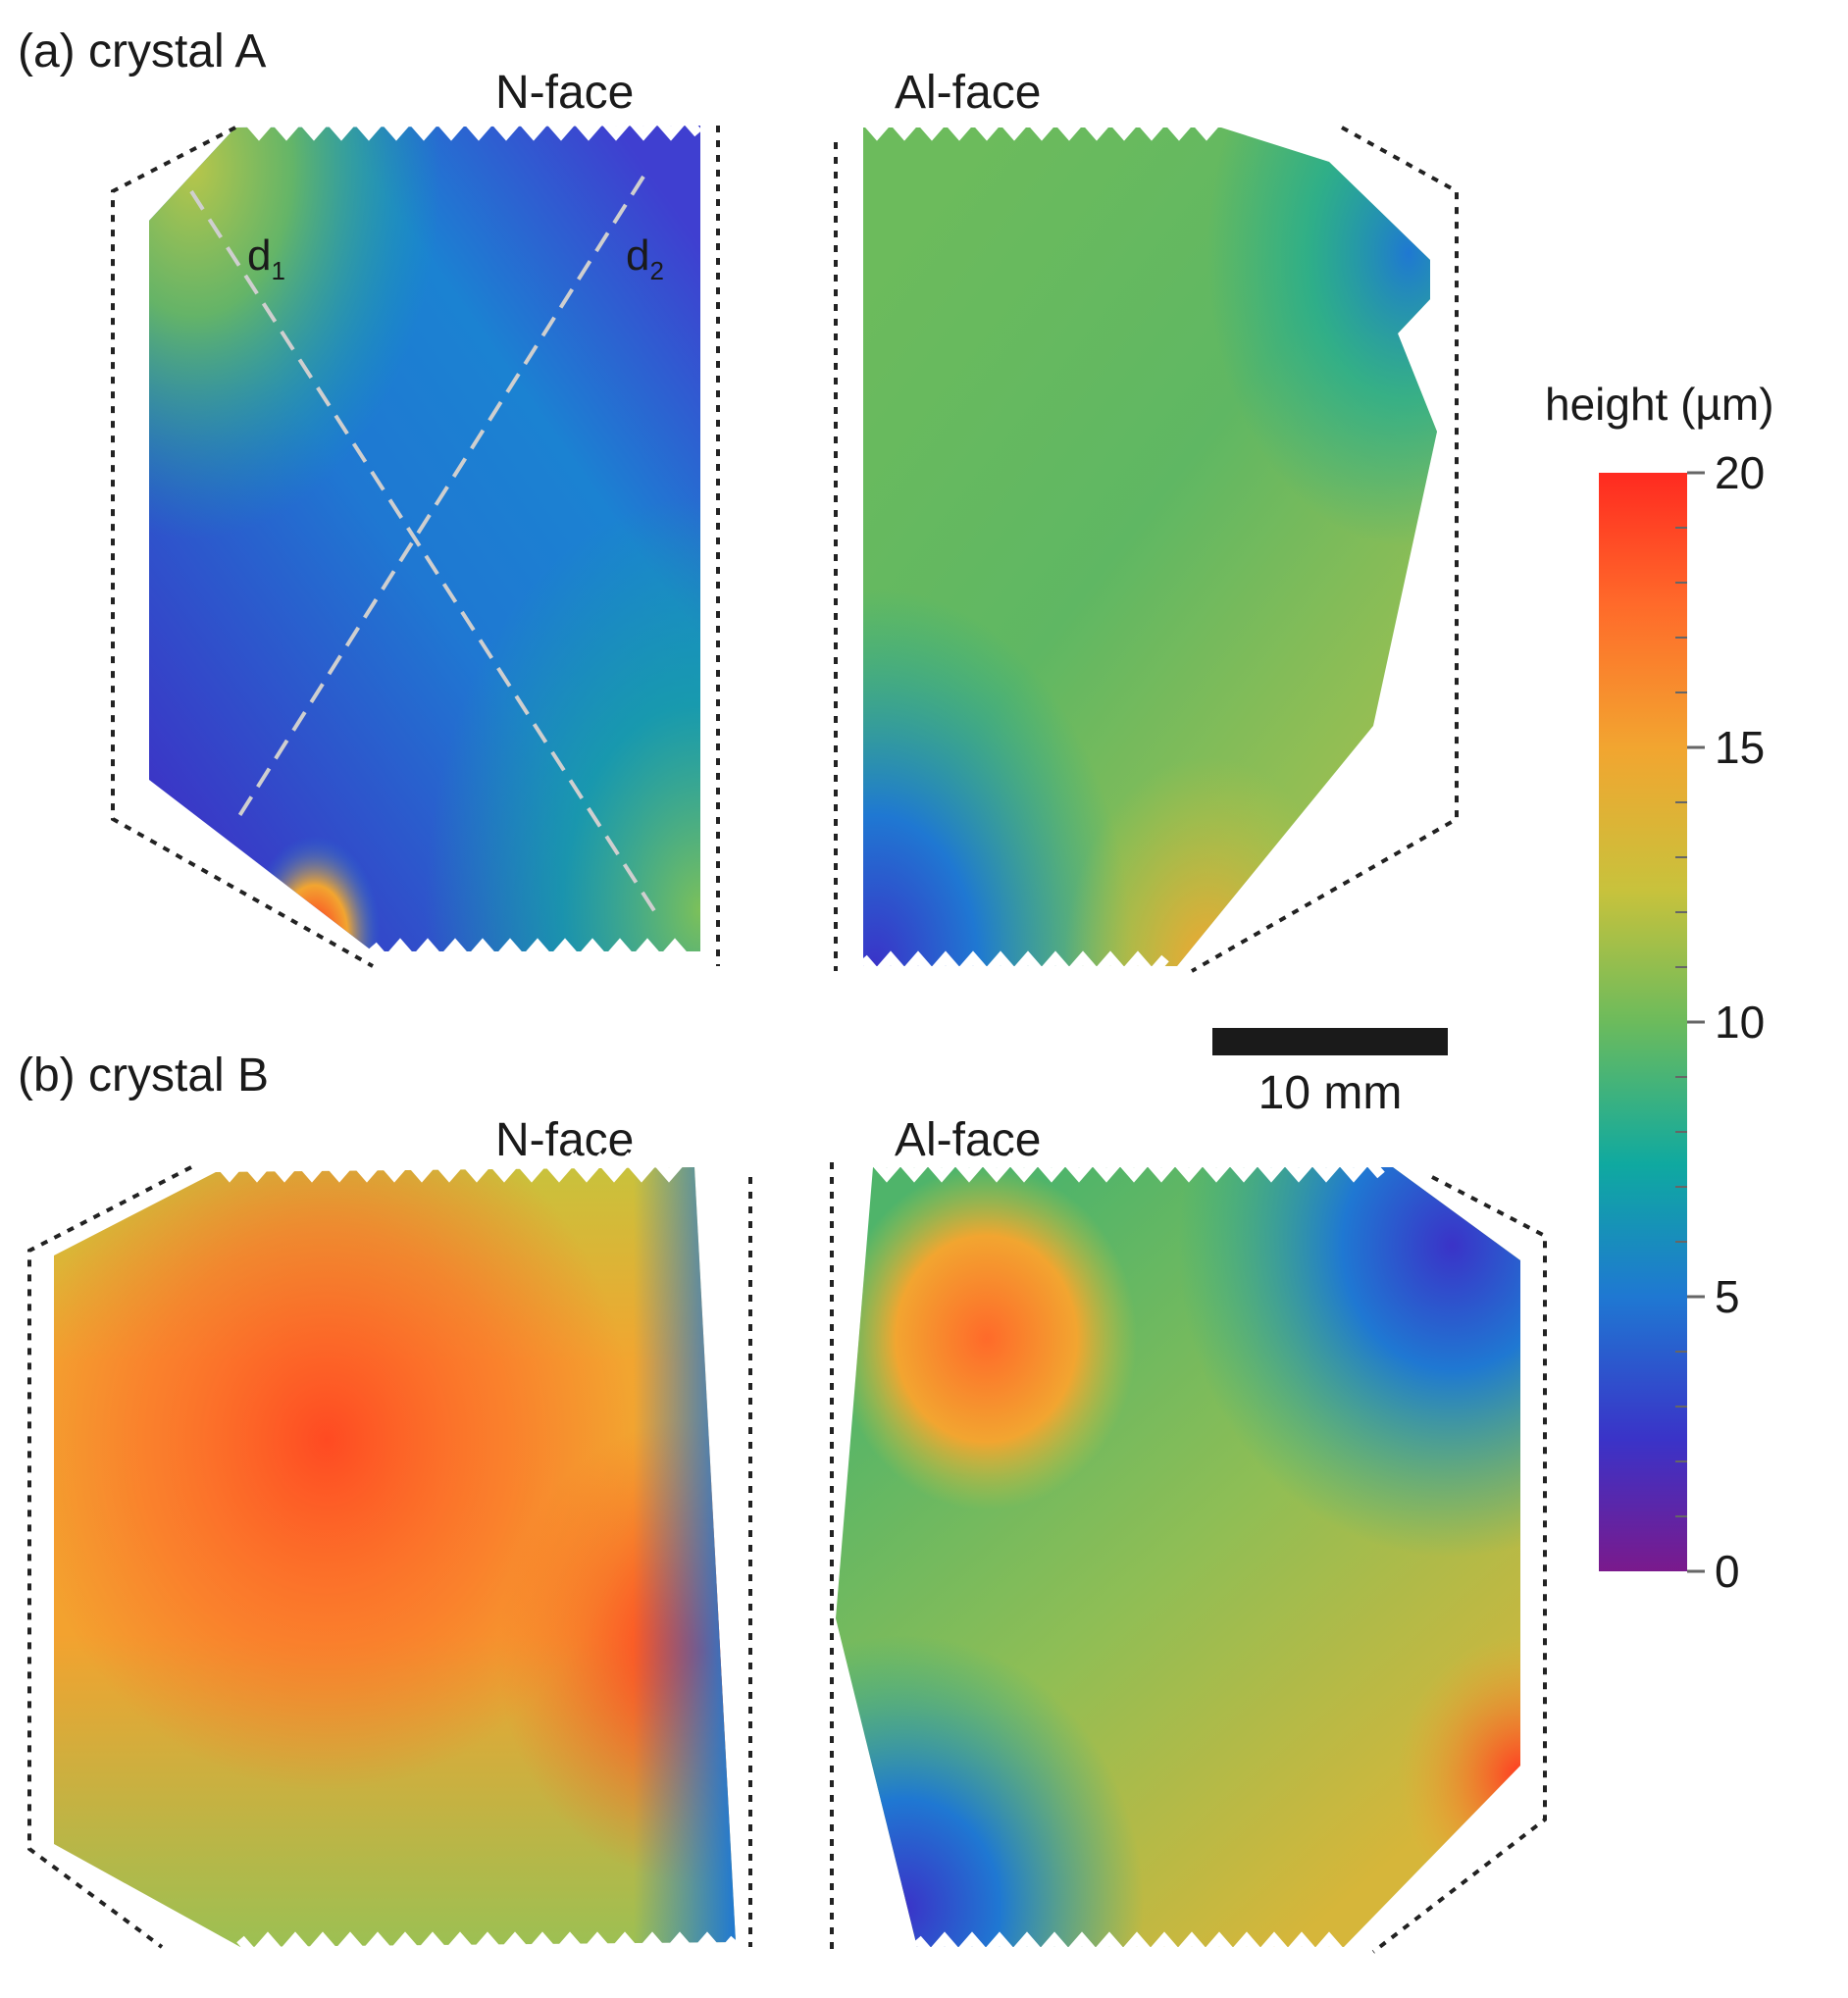 This screenshot has width=1848, height=1998. What do you see at coordinates (1330, 1093) in the screenshot?
I see `scale-bar-label: 10 mm` at bounding box center [1330, 1093].